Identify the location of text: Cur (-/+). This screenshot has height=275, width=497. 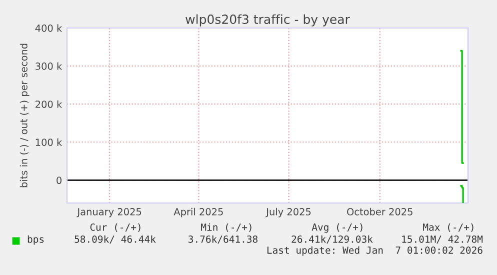
(115, 227).